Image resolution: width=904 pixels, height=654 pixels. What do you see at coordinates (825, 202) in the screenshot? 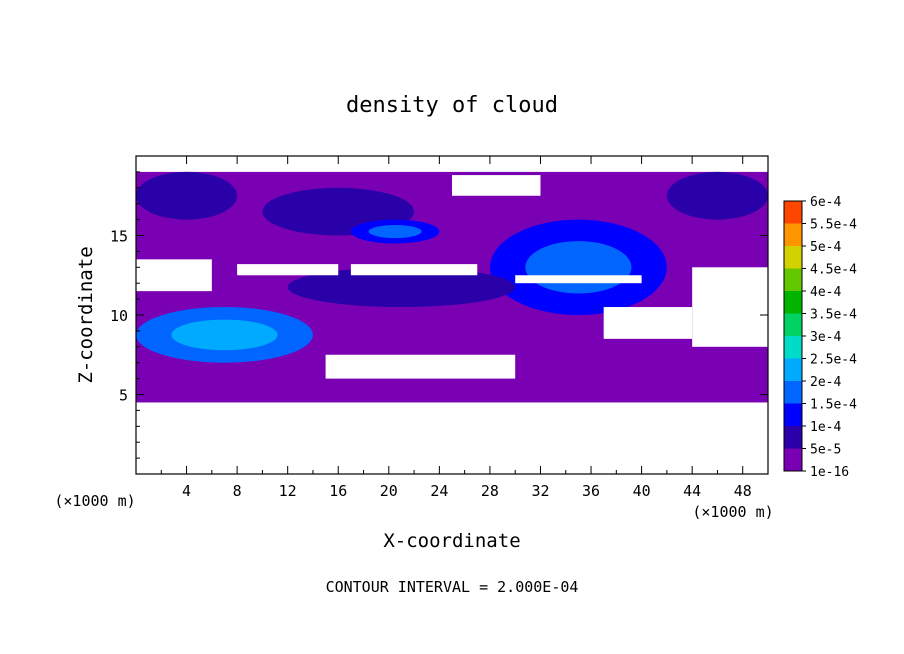
I see `colorbar-label: 6e-4` at bounding box center [825, 202].